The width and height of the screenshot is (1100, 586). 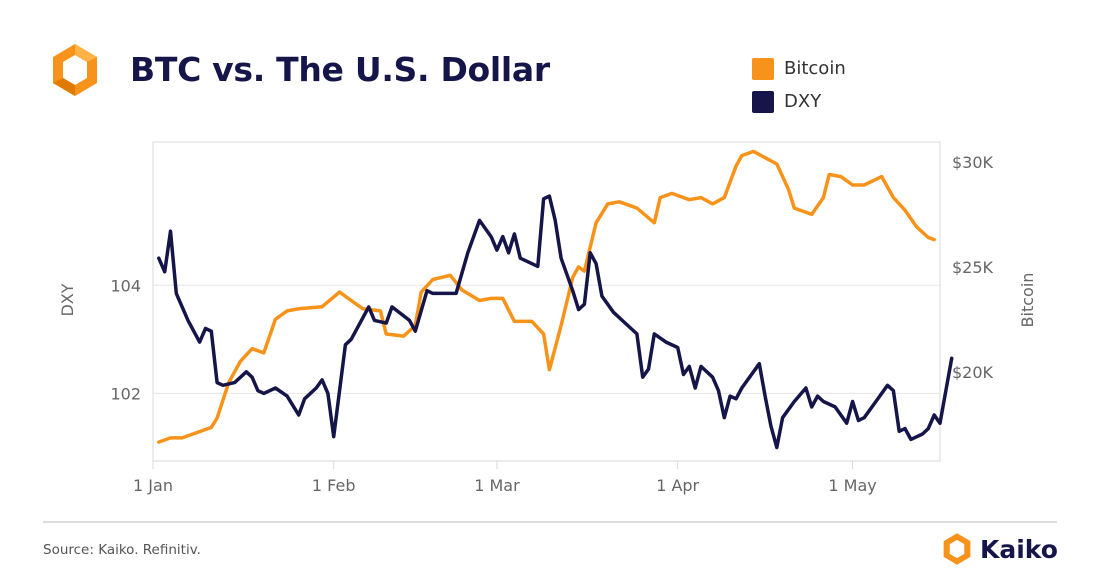 What do you see at coordinates (153, 485) in the screenshot?
I see `x-tick-1-Jan: 1 Jan` at bounding box center [153, 485].